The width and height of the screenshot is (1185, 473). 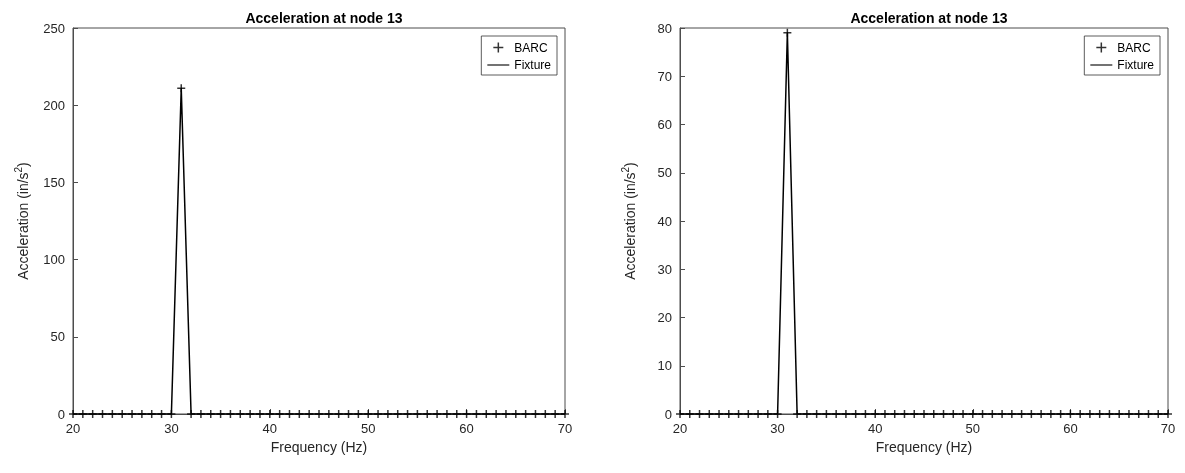 I want to click on y-tick-label: 60, so click(x=664, y=124).